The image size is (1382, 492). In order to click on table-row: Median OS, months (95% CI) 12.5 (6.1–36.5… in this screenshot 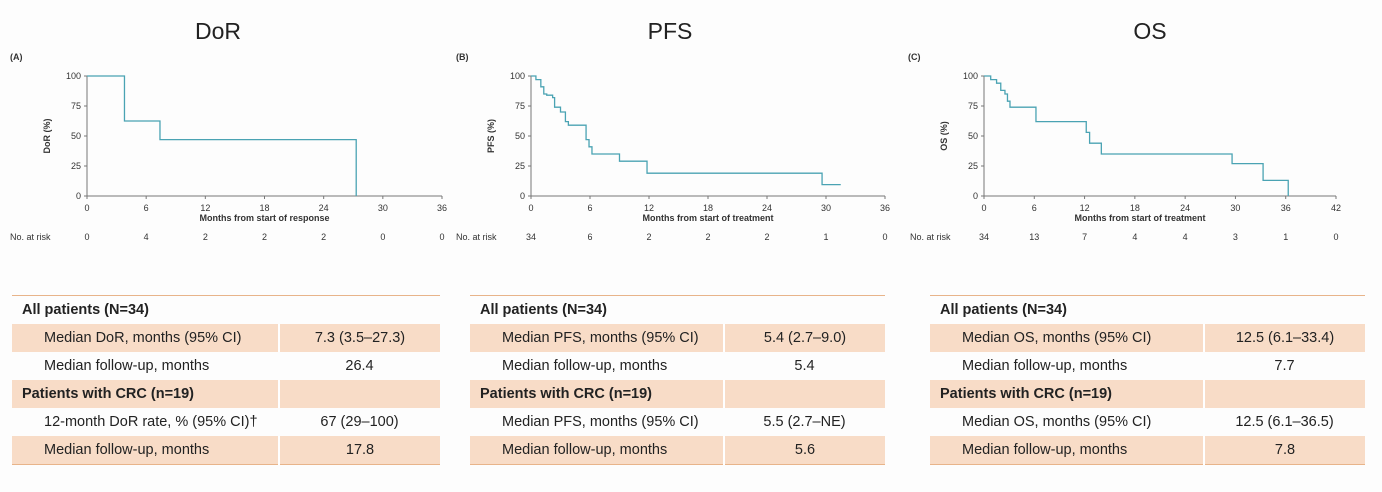, I will do `click(1147, 422)`.